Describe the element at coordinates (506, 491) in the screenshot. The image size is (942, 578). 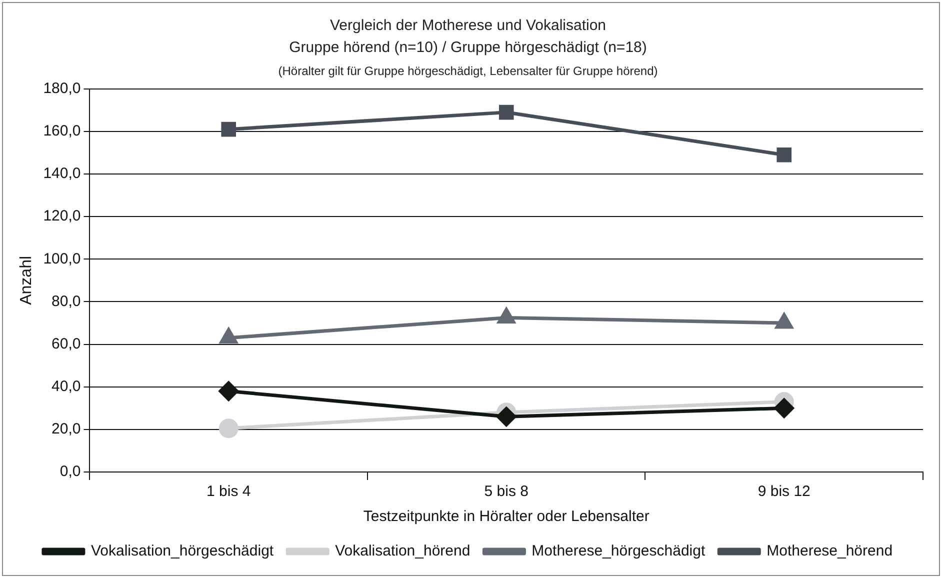
I see `x-tick-label: 5 bis 8` at that location.